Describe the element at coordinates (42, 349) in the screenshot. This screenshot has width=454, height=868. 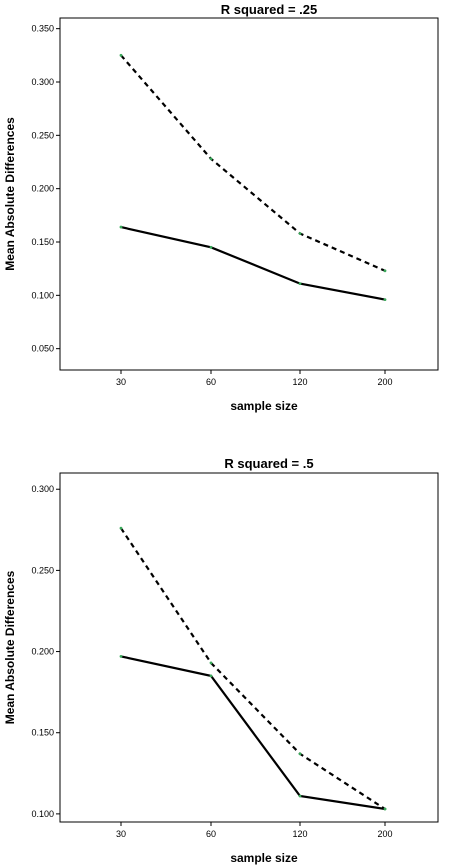
I see `y-tick-label: 0.050` at that location.